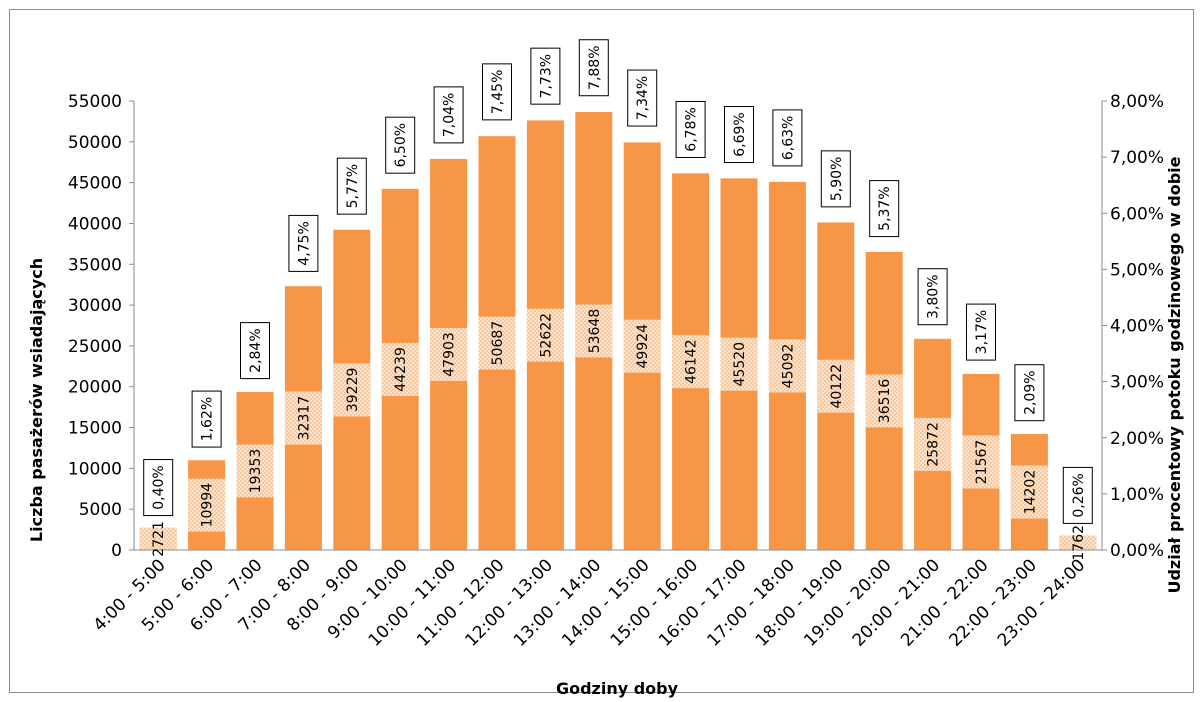 The height and width of the screenshot is (702, 1203). I want to click on share-label: 6,78%, so click(692, 129).